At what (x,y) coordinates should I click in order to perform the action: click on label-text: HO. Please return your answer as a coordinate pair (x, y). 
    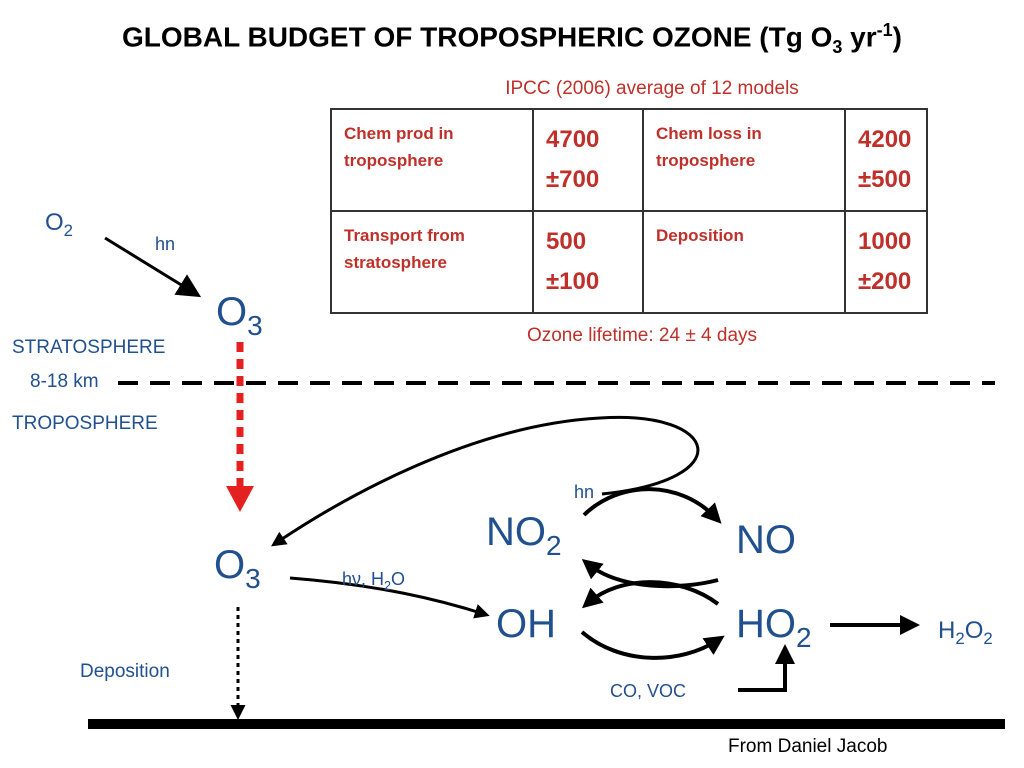
    Looking at the image, I should click on (766, 624).